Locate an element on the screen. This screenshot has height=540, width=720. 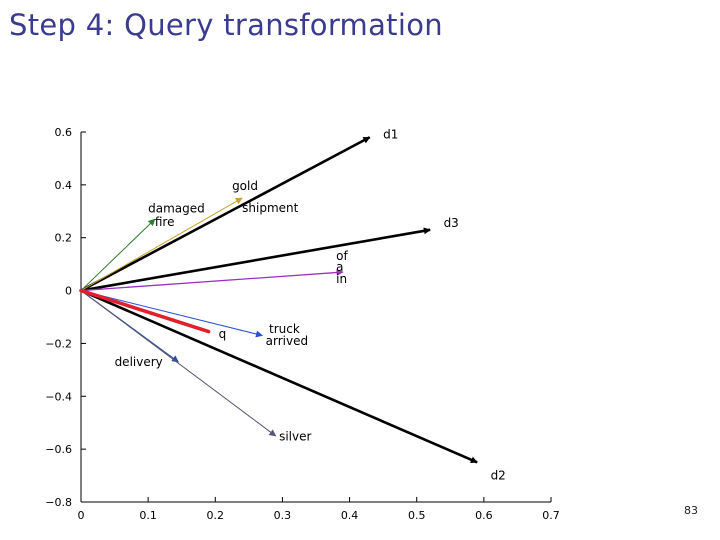
y-tick-label: 0.6 is located at coordinates (64, 132).